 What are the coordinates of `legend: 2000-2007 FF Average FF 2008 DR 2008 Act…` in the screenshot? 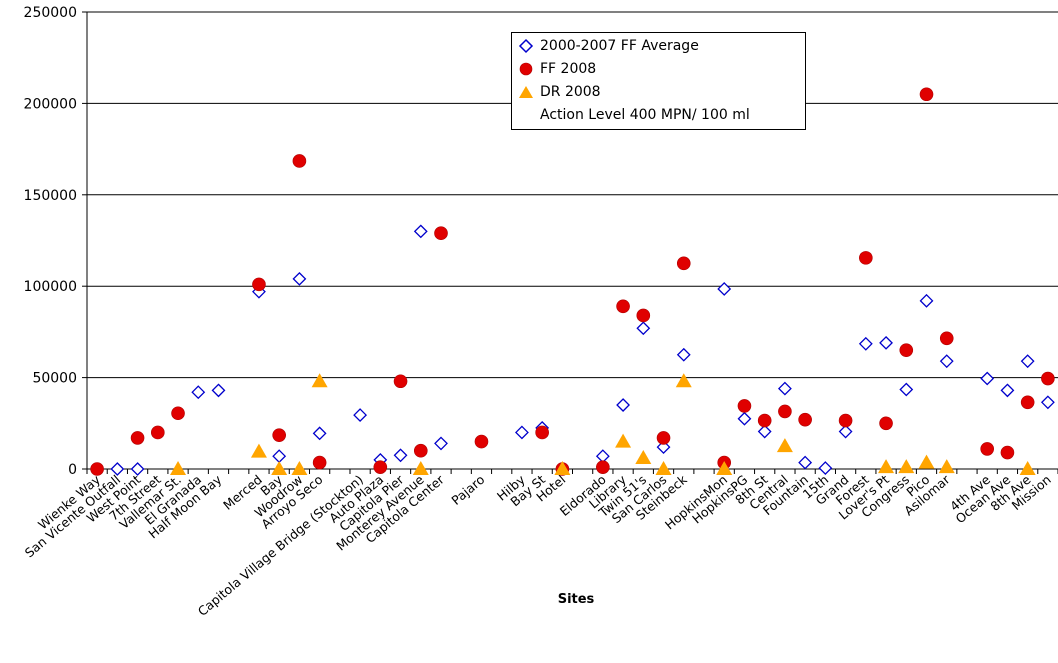 It's located at (658, 81).